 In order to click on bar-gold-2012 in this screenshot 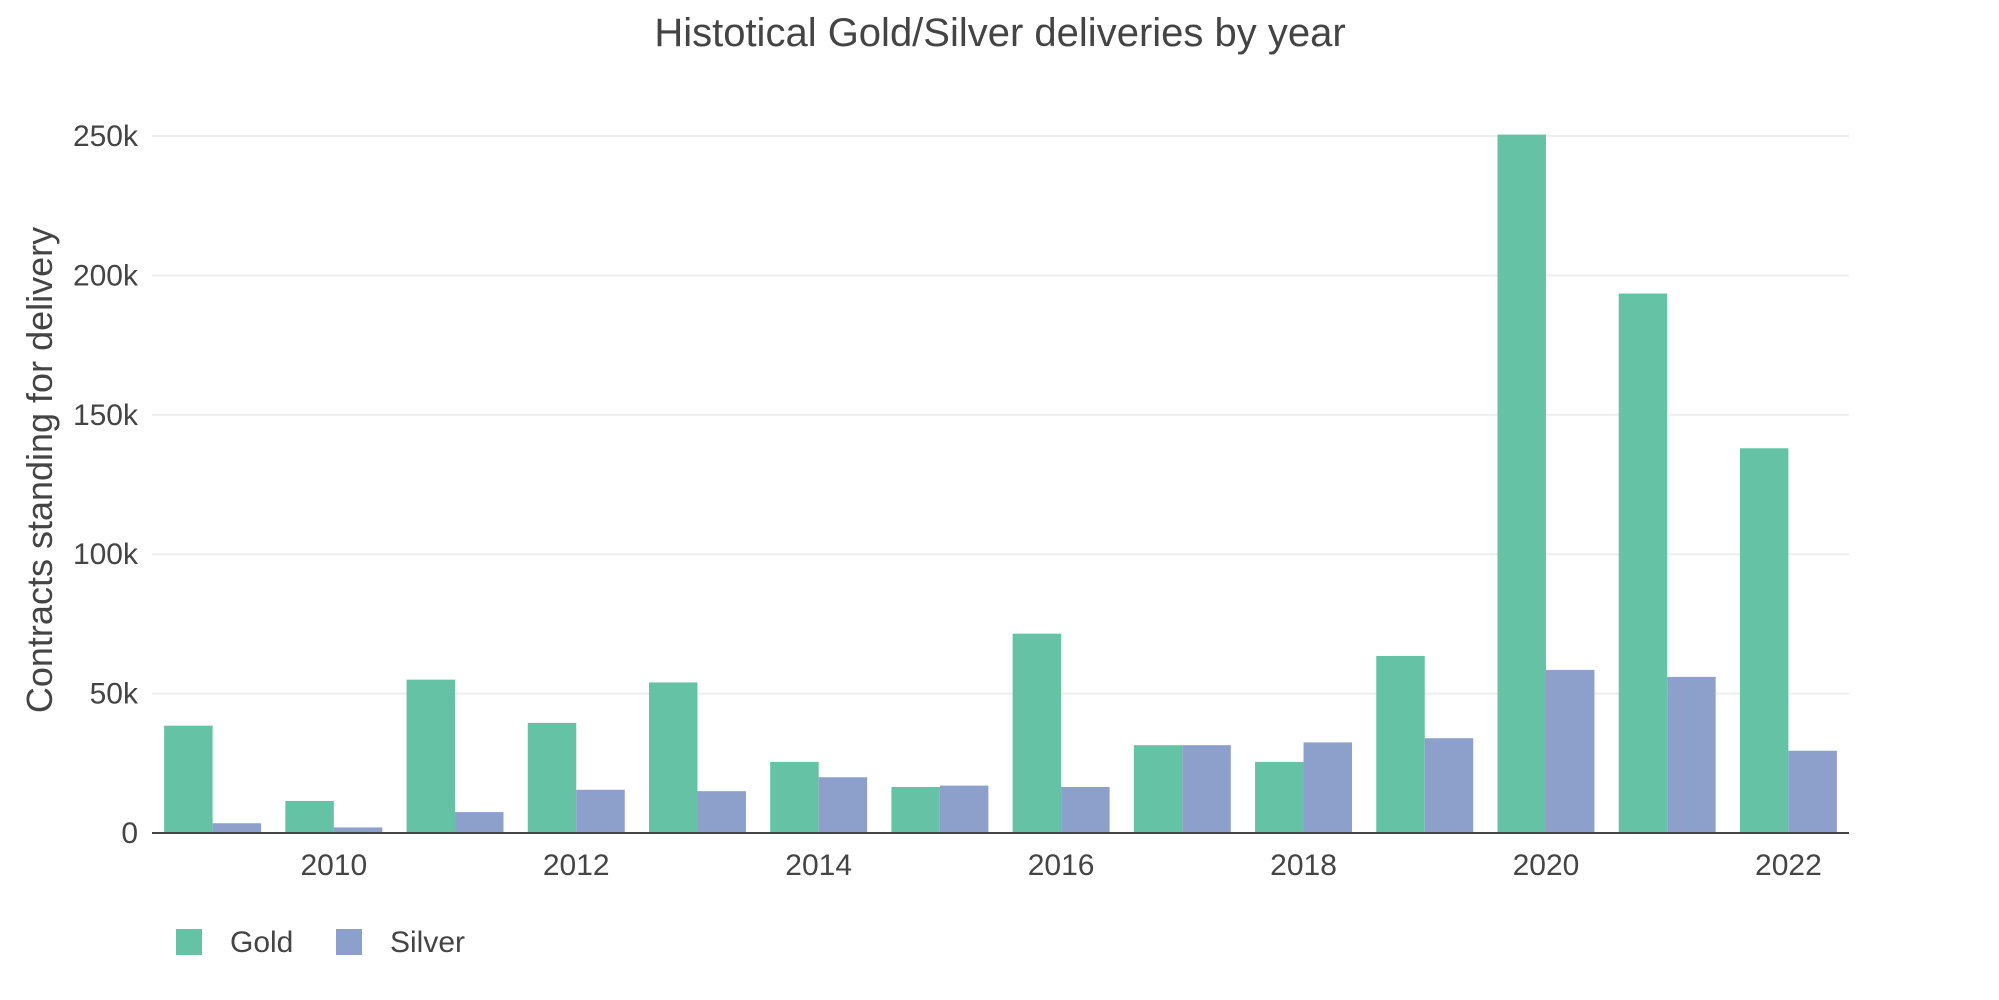, I will do `click(552, 777)`.